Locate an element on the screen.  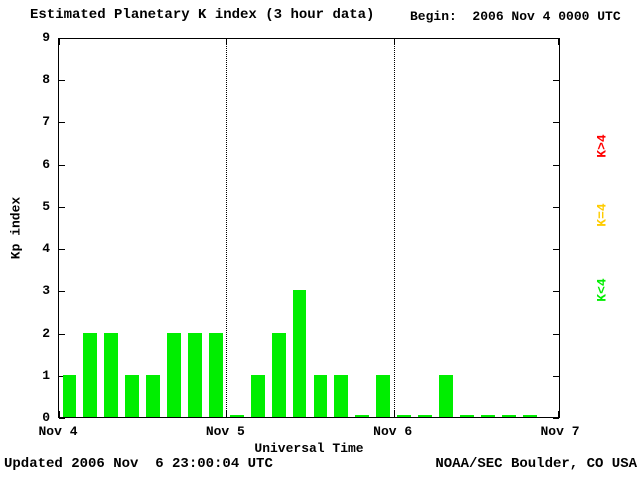
x-tick-label: Nov 4 is located at coordinates (58, 431).